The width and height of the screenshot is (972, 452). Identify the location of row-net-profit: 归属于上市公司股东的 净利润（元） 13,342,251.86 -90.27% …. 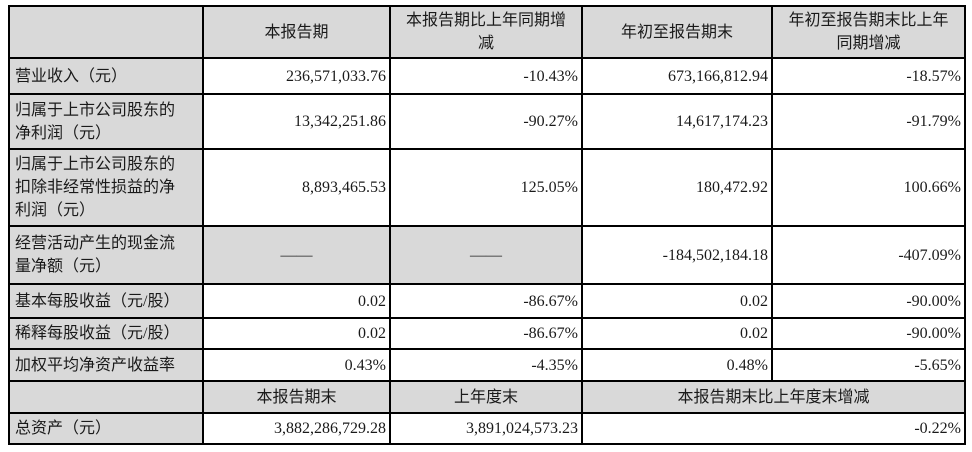
(487, 122).